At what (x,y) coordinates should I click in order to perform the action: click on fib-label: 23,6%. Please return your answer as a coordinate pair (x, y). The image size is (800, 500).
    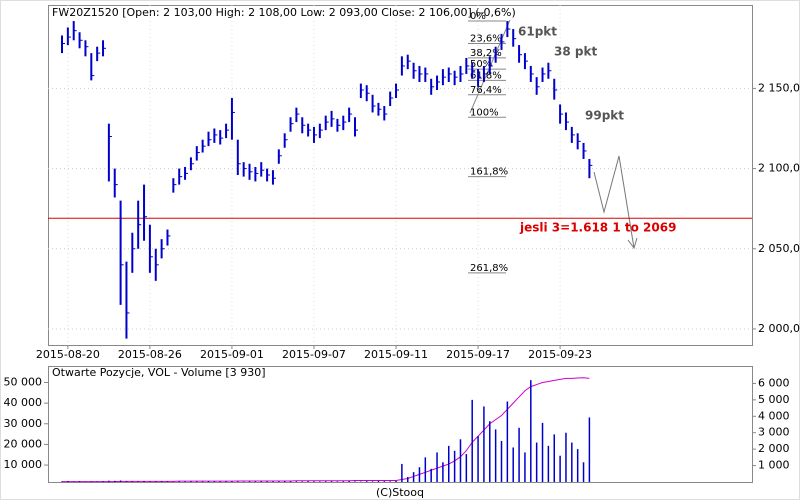
    Looking at the image, I should click on (486, 38).